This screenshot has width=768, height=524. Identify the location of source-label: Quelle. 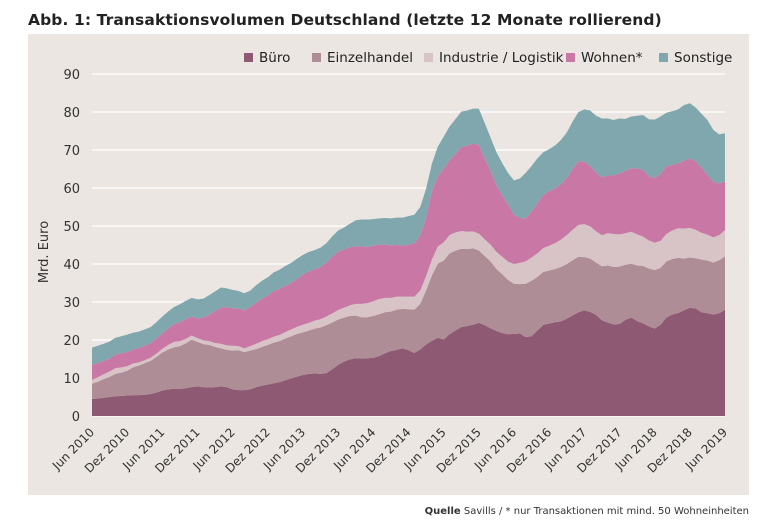
(442, 511).